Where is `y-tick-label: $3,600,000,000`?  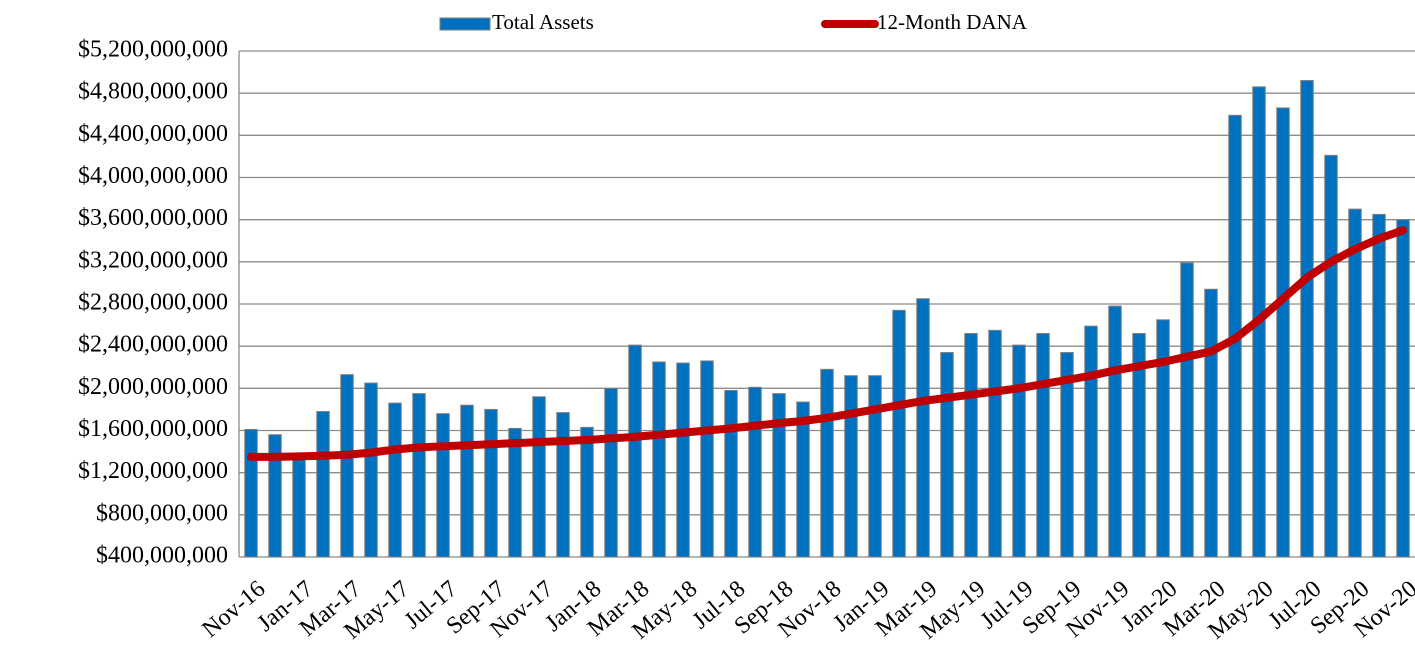
y-tick-label: $3,600,000,000 is located at coordinates (153, 218).